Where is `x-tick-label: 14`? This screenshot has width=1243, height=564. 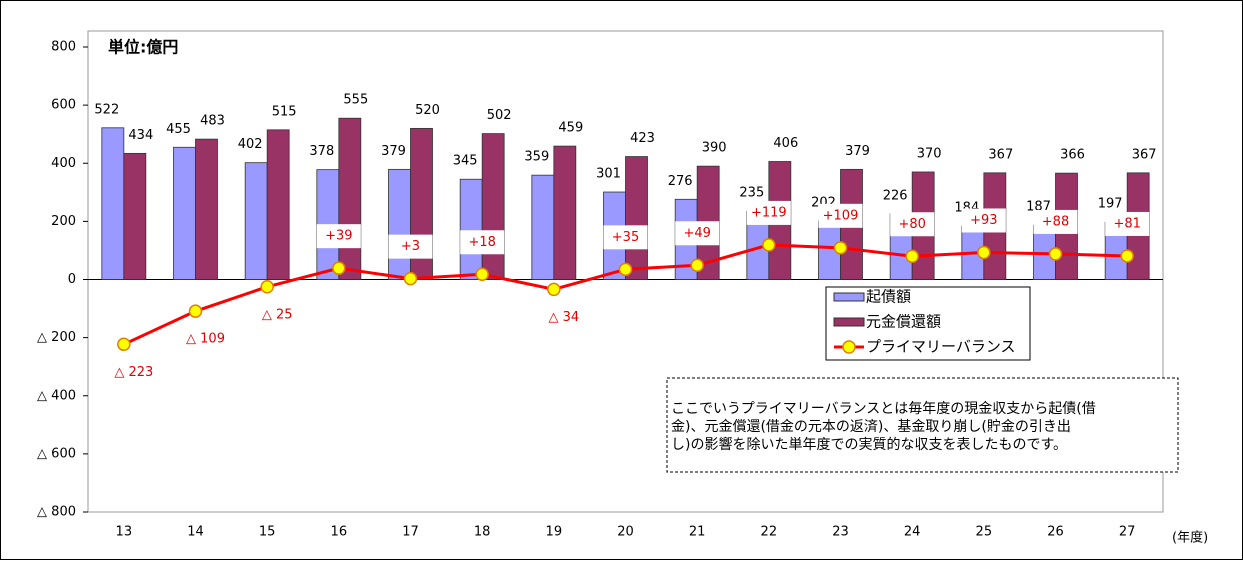 x-tick-label: 14 is located at coordinates (195, 532).